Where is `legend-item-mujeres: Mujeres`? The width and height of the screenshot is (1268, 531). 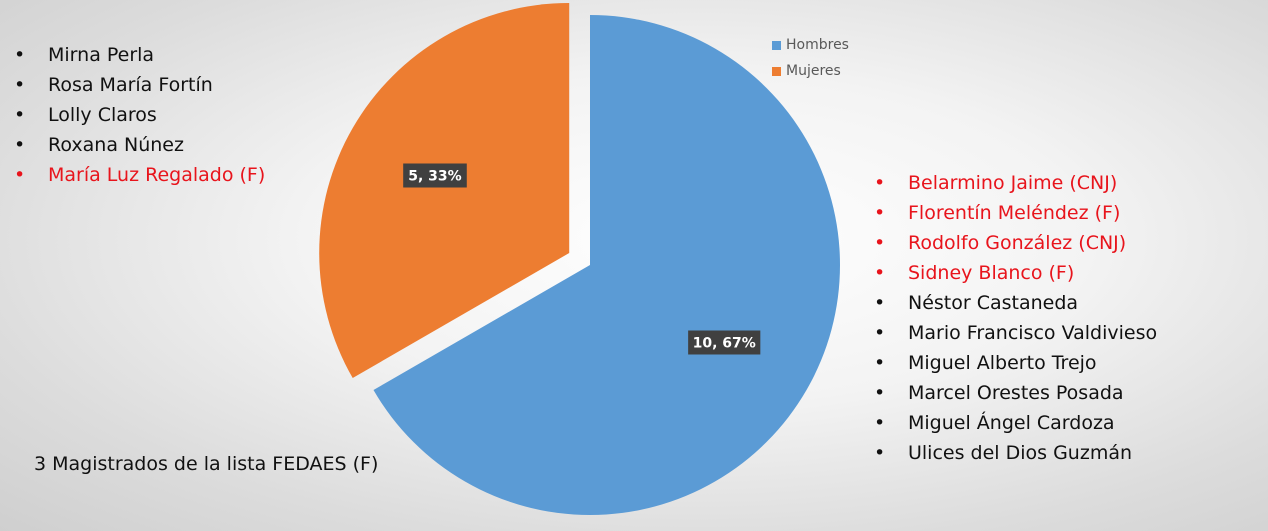 legend-item-mujeres: Mujeres is located at coordinates (810, 71).